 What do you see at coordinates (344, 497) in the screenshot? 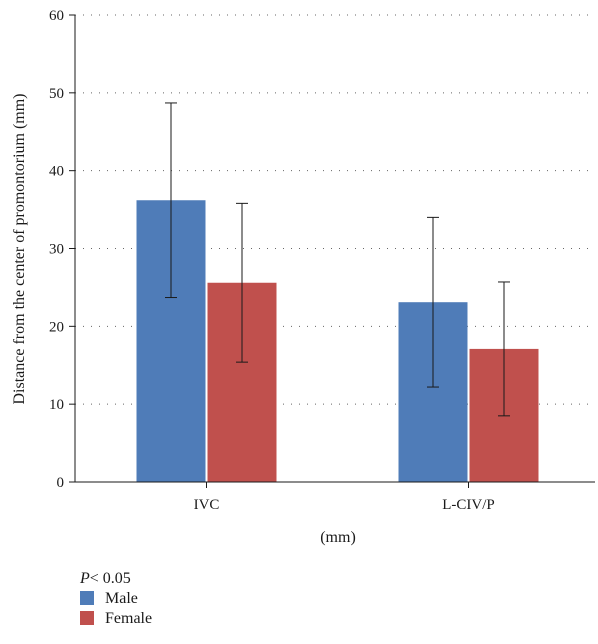
I see `x-tick-labels: IVC L-CIV/P` at bounding box center [344, 497].